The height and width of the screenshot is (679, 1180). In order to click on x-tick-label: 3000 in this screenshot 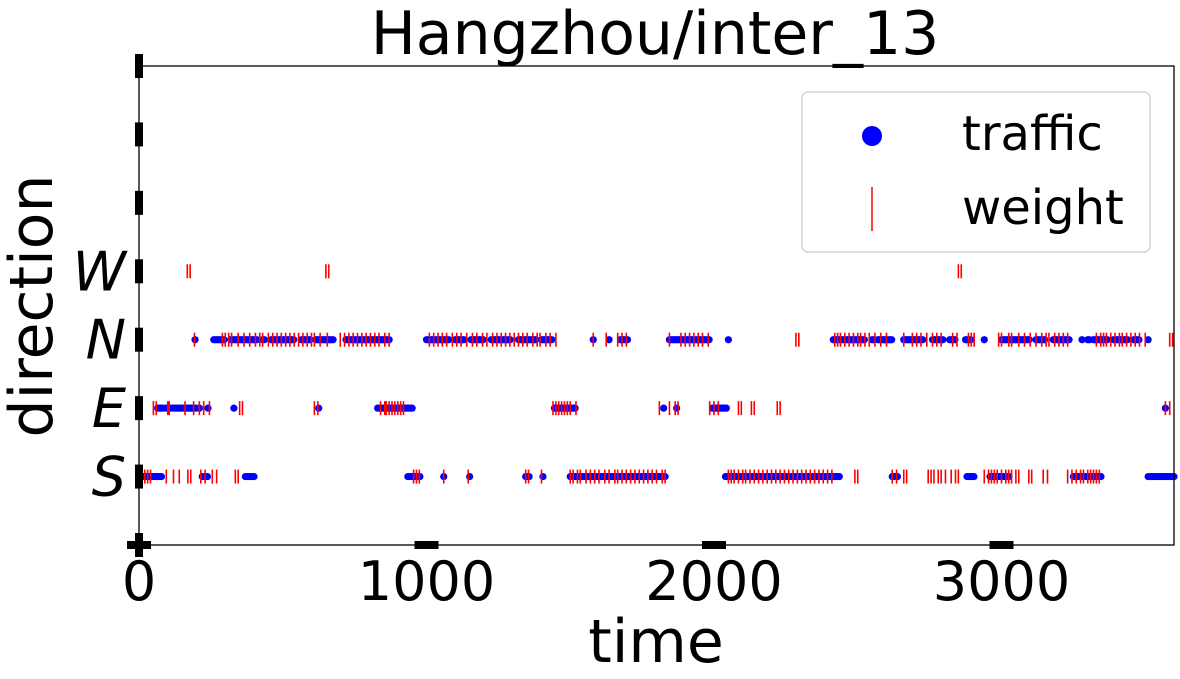, I will do `click(1001, 581)`.